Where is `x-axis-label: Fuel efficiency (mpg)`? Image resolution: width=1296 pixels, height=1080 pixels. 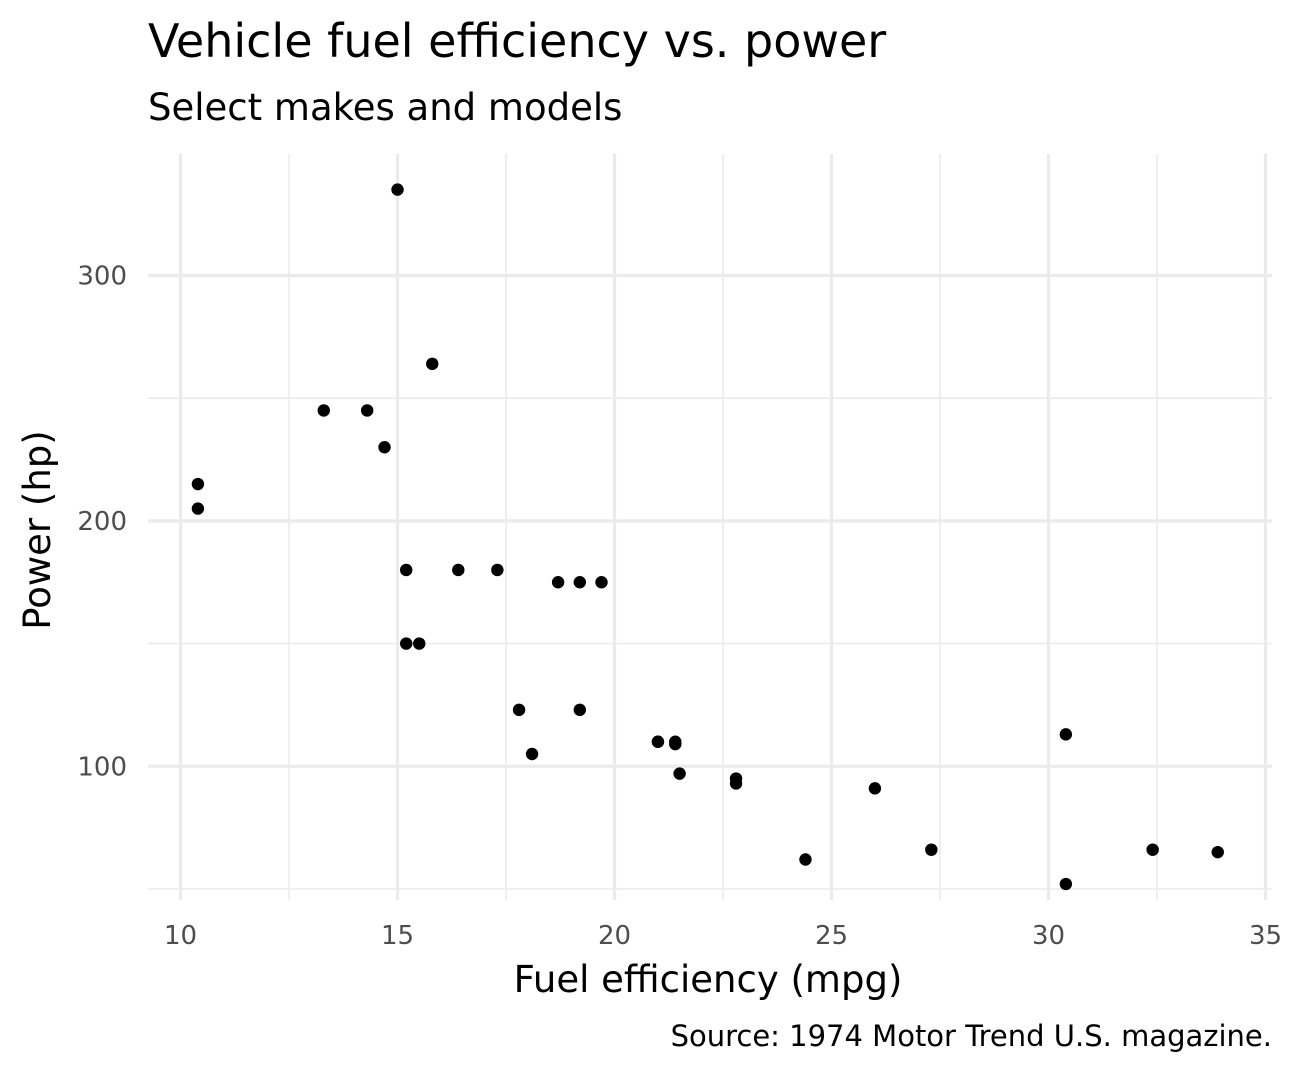
x-axis-label: Fuel efficiency (mpg) is located at coordinates (708, 979).